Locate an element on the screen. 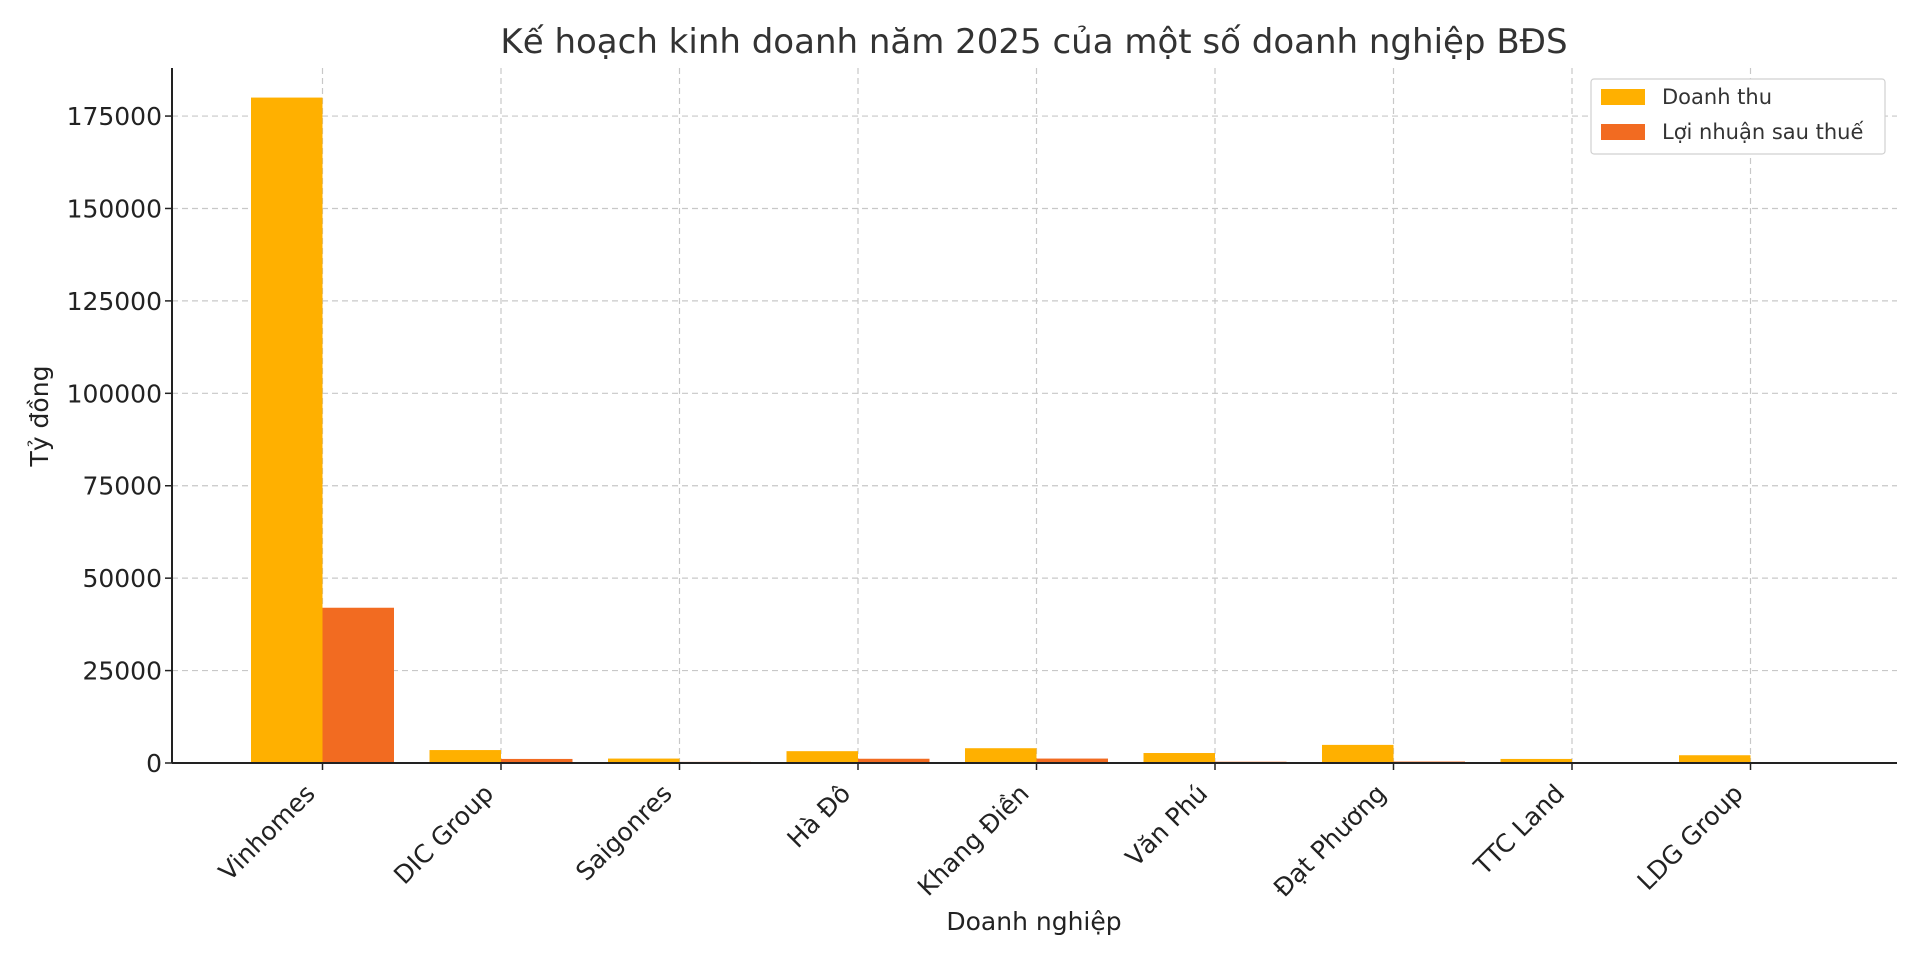 This screenshot has height=960, width=1920. y-tick-labels: 0 25000 50000 75000 100000 125000 150000 175000 is located at coordinates (114, 440).